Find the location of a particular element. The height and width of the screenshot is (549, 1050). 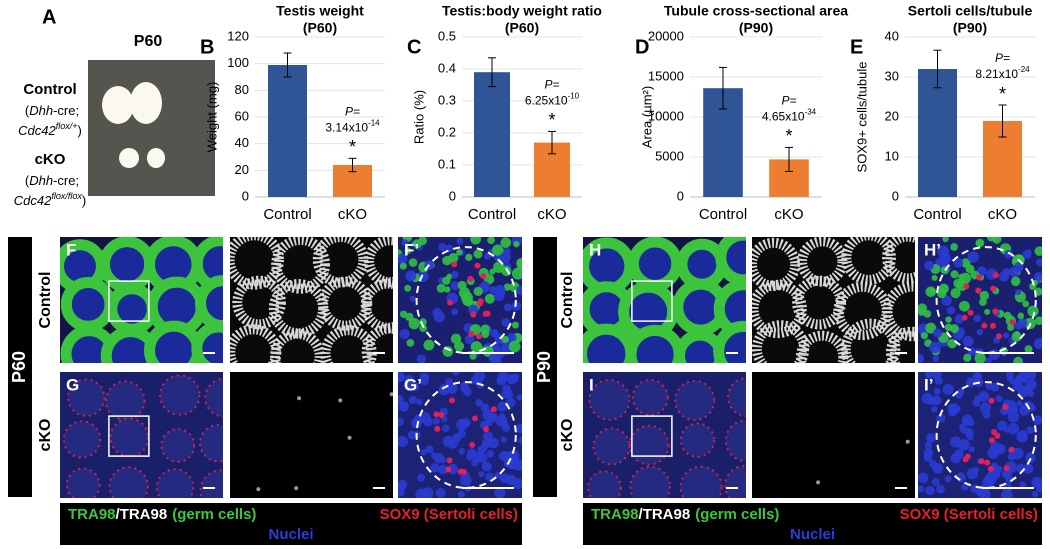

gene: Cdc42 is located at coordinates (37, 130).